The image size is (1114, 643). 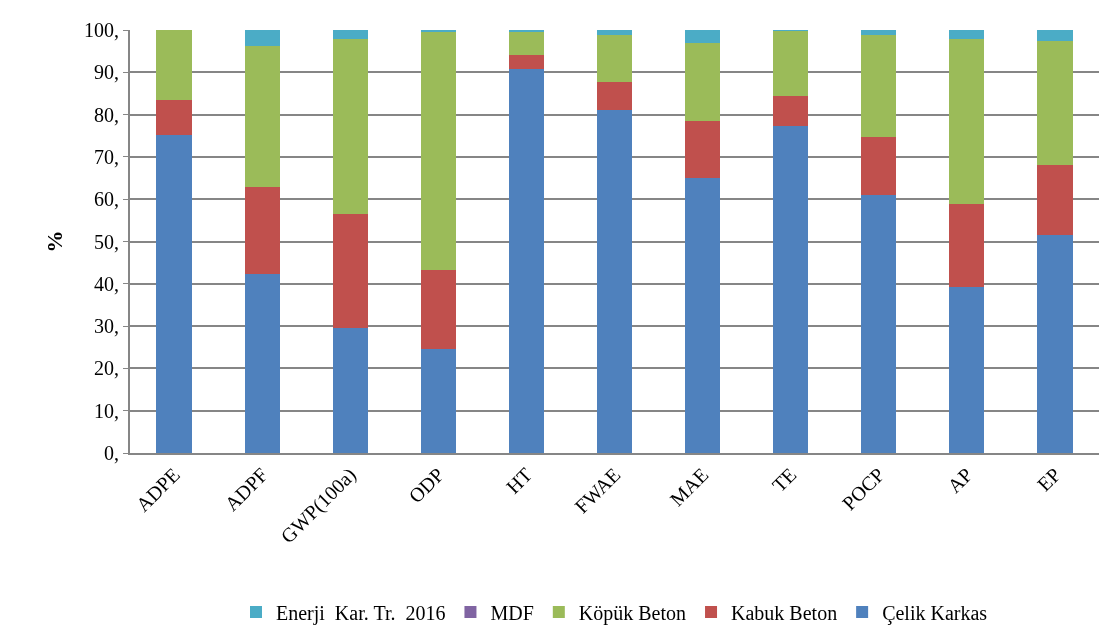 I want to click on legend-label: Kabuk Beton, so click(x=784, y=612).